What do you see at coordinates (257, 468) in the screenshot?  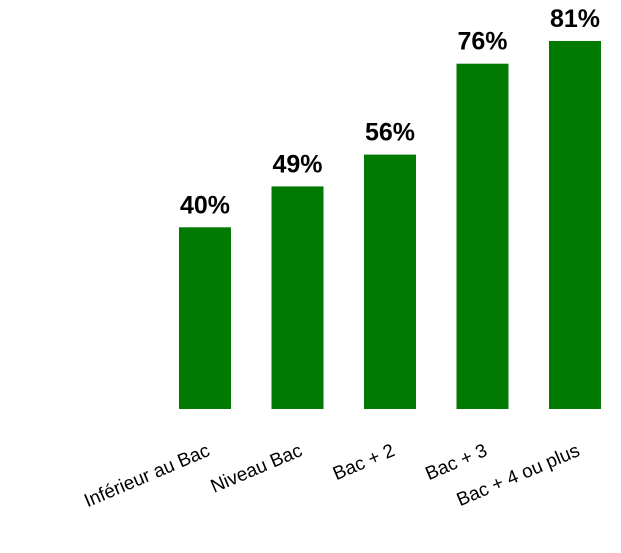 I see `category-label-2: Niveau Bac` at bounding box center [257, 468].